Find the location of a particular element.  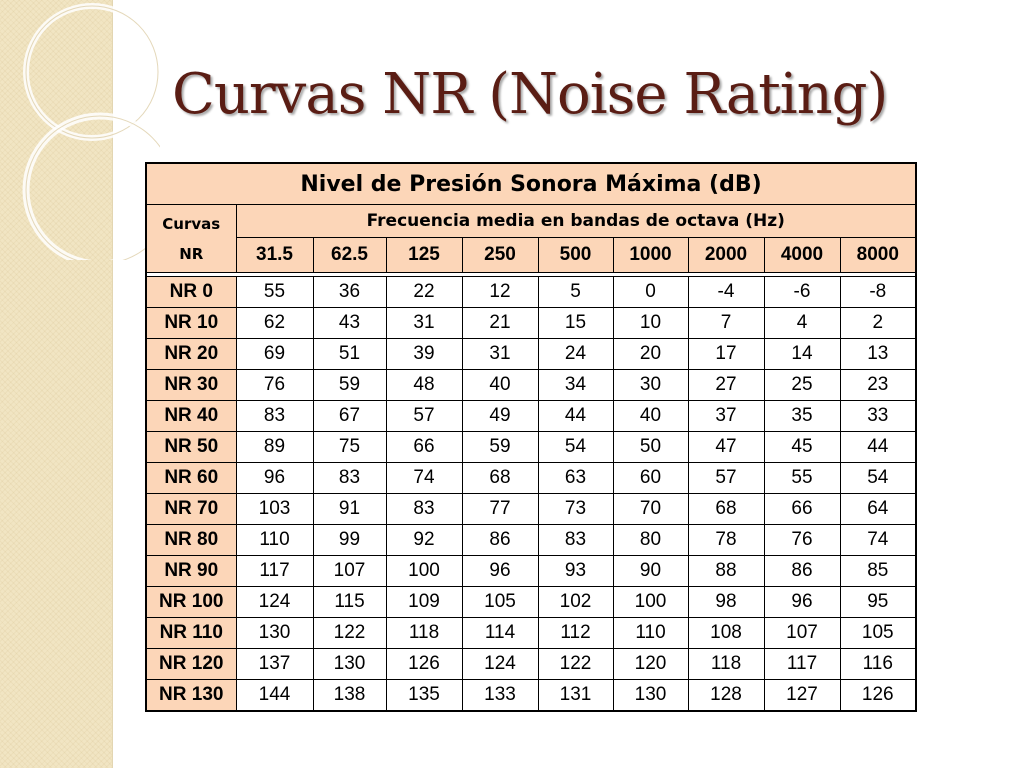

table-cell: 75 is located at coordinates (349, 447).